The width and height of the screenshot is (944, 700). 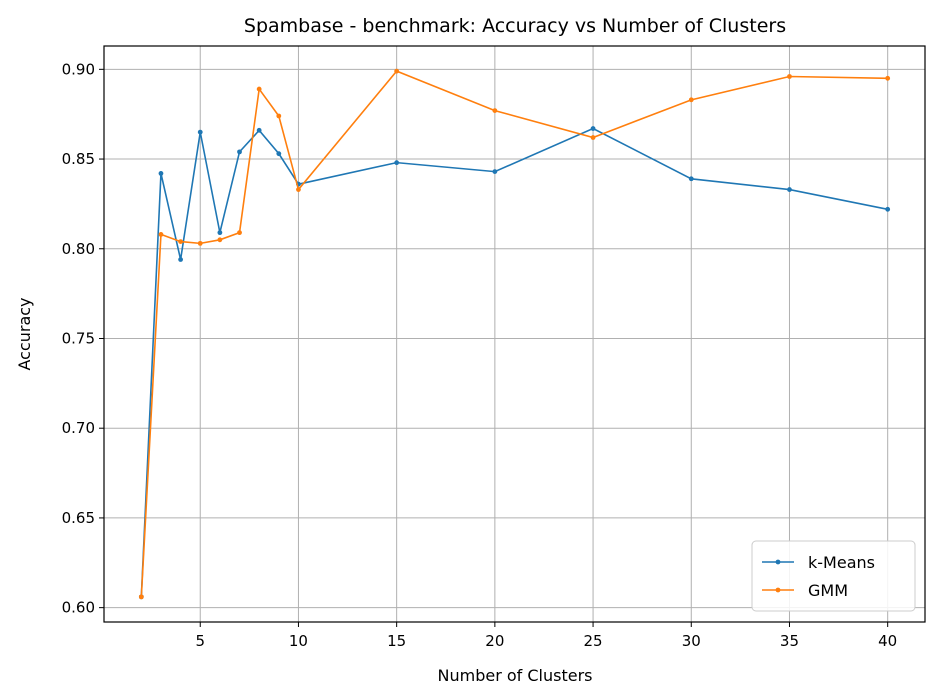 What do you see at coordinates (828, 590) in the screenshot?
I see `legend-label-gmm: GMM` at bounding box center [828, 590].